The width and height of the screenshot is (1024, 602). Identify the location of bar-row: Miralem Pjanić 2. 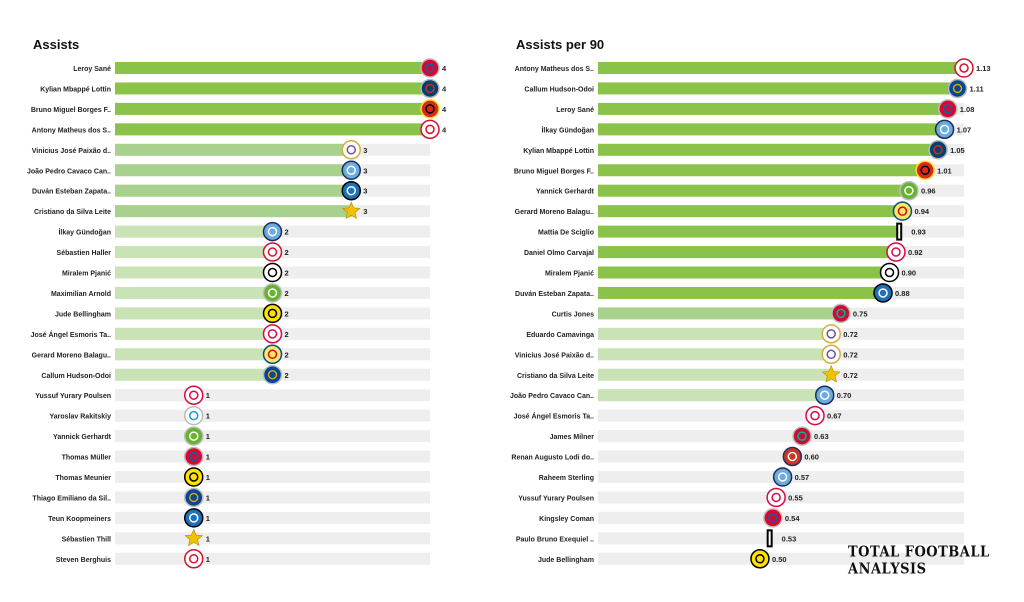
(246, 272).